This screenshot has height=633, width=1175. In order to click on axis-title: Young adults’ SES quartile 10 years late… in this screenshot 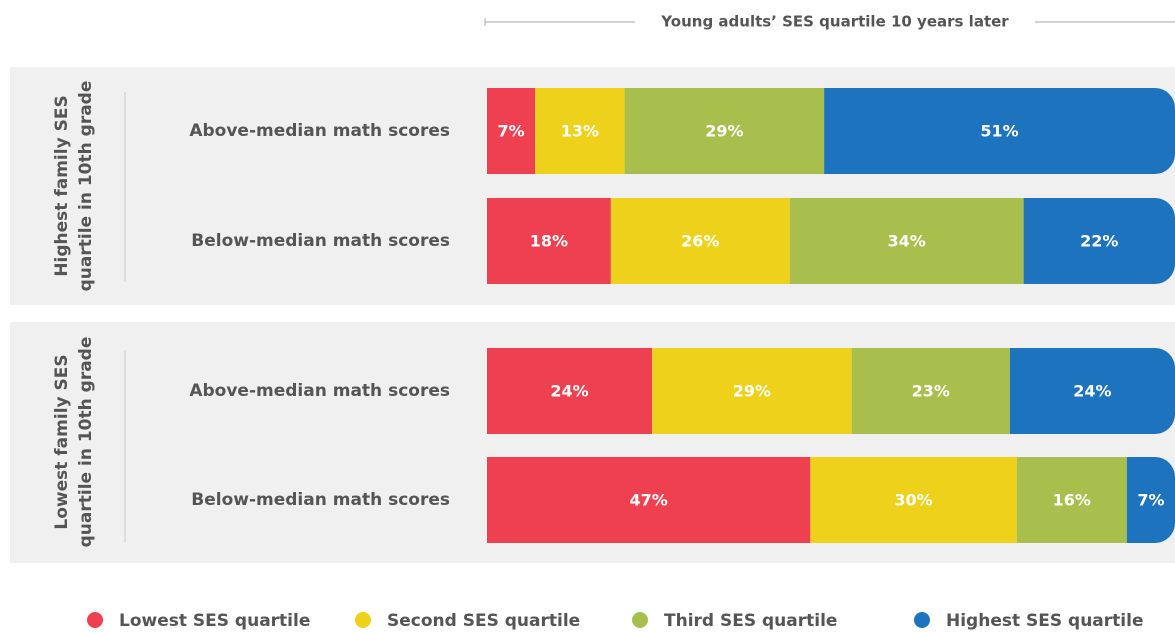, I will do `click(834, 22)`.